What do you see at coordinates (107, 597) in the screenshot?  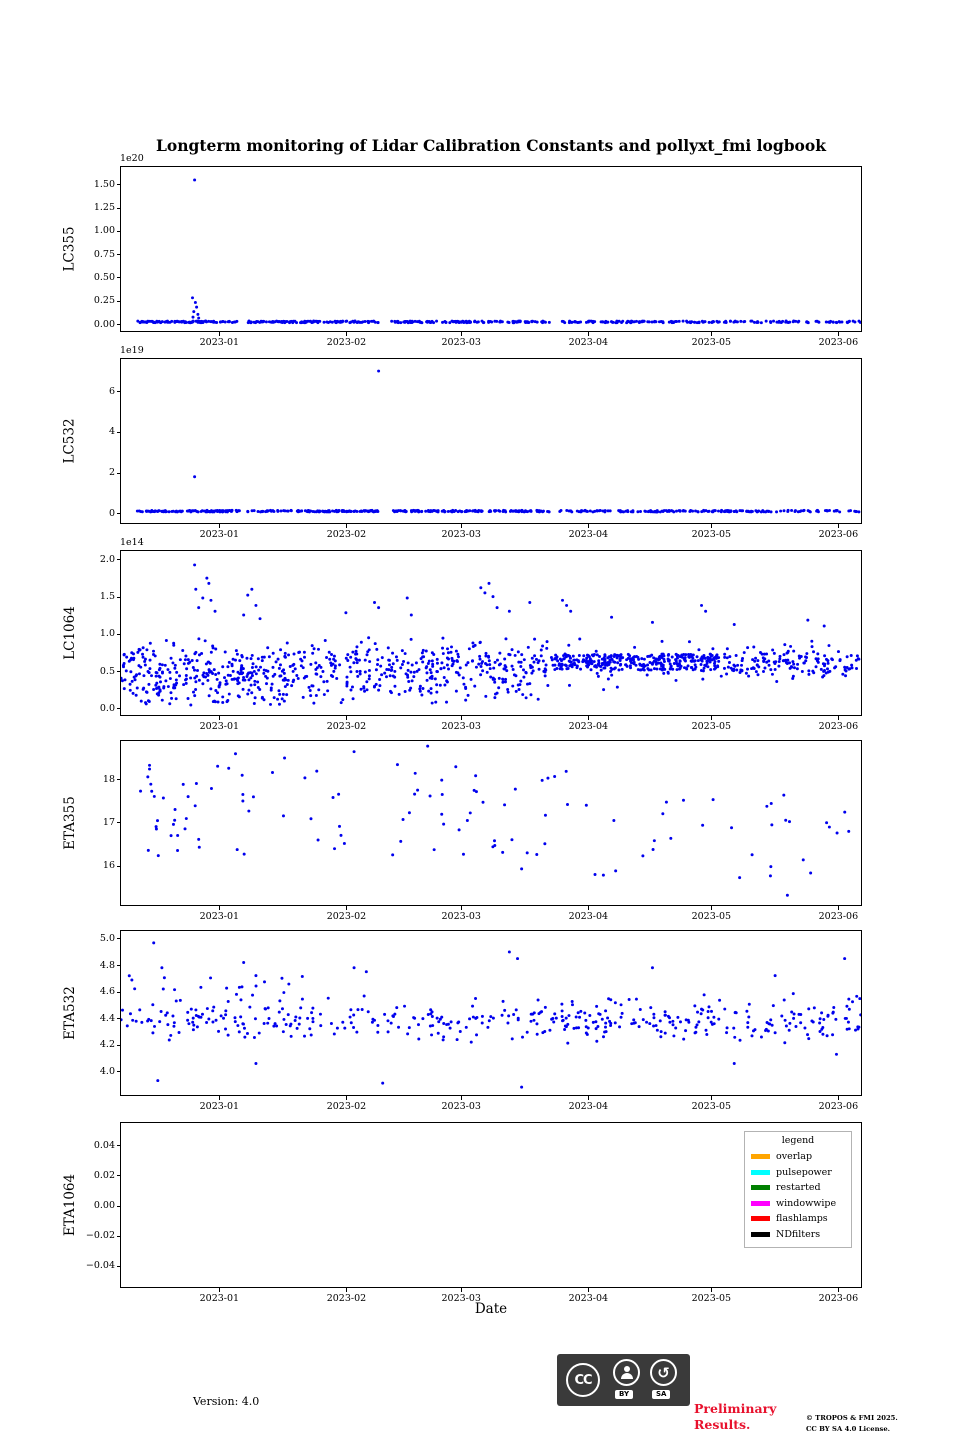 I see `y-tick-label: 1.5` at bounding box center [107, 597].